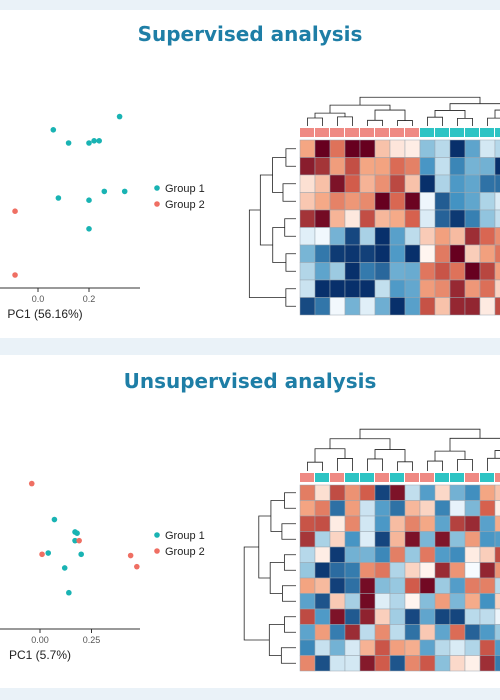 This screenshot has width=500, height=700. I want to click on x-tick-label: 0.25, so click(92, 640).